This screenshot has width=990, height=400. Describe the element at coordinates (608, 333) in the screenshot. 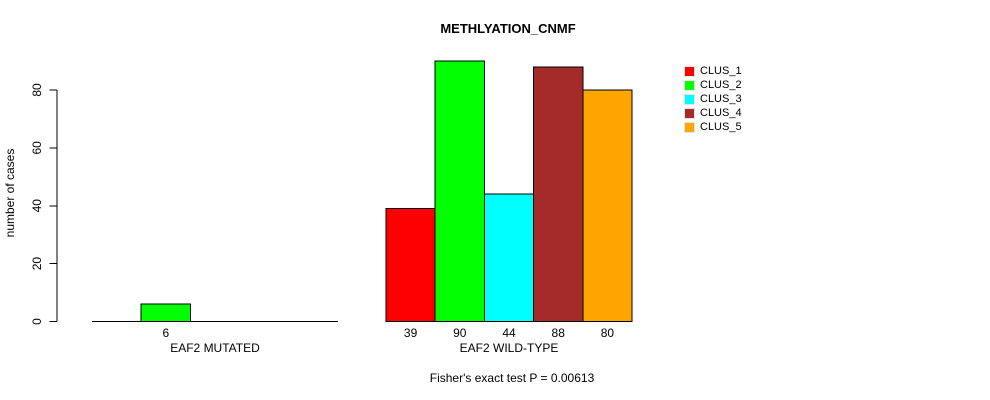

I see `bar-value-label: 80` at that location.